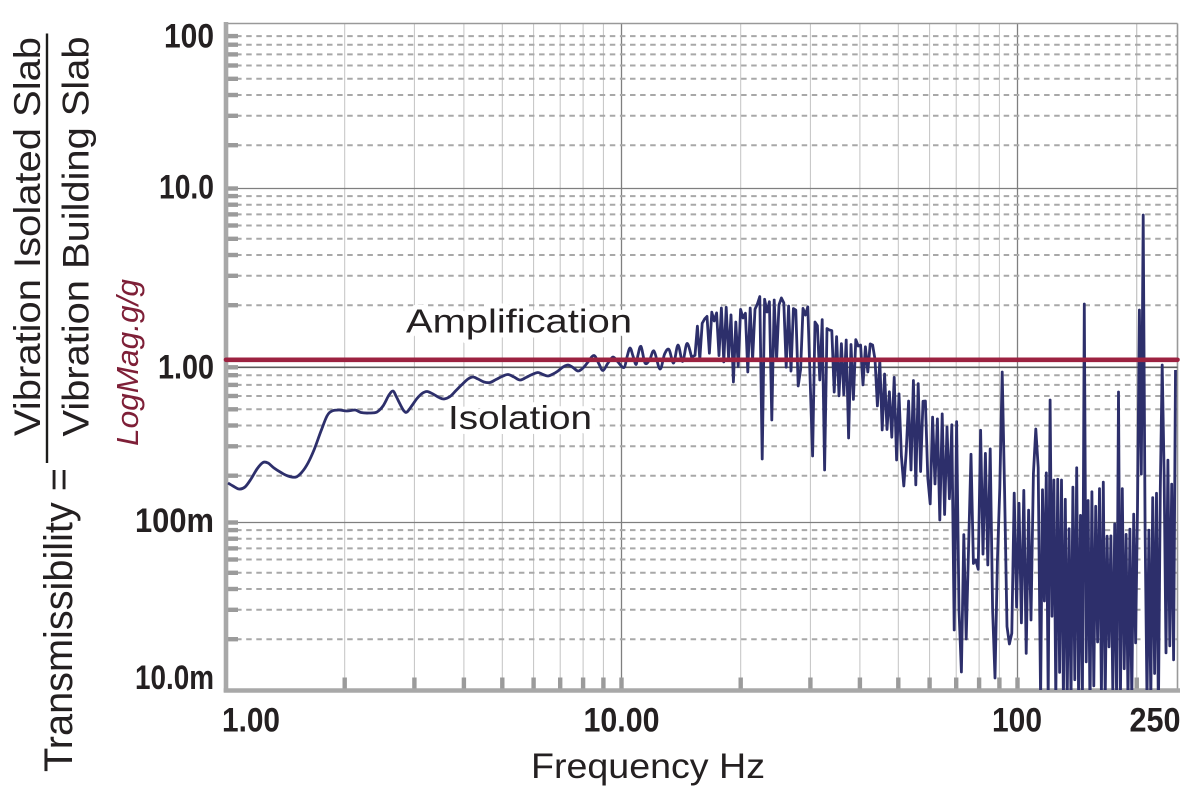 The width and height of the screenshot is (1200, 800). I want to click on svg-text: Isolation, so click(520, 417).